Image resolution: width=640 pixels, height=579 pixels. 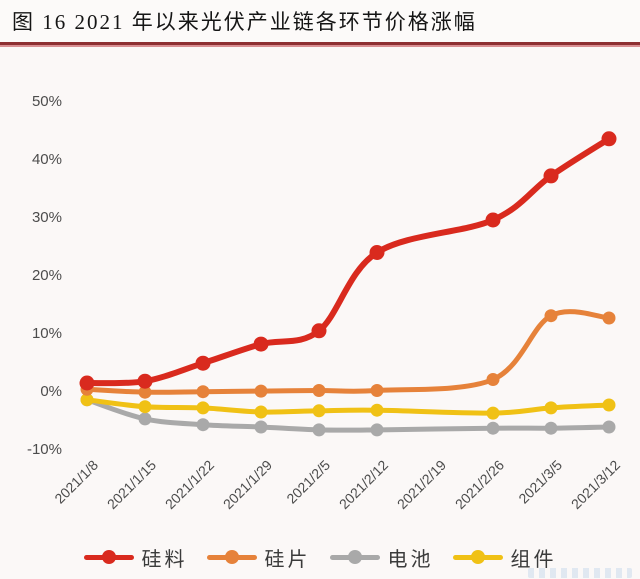 What do you see at coordinates (248, 485) in the screenshot?
I see `x-tick-label: 2021/1/29` at bounding box center [248, 485].